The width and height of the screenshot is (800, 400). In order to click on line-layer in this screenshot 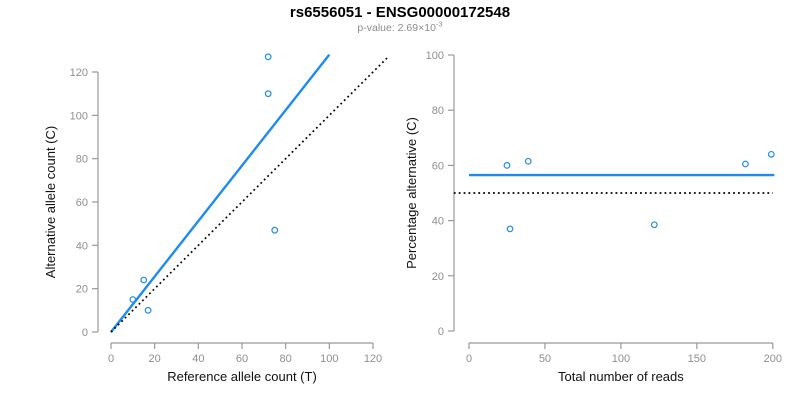, I will do `click(614, 183)`.